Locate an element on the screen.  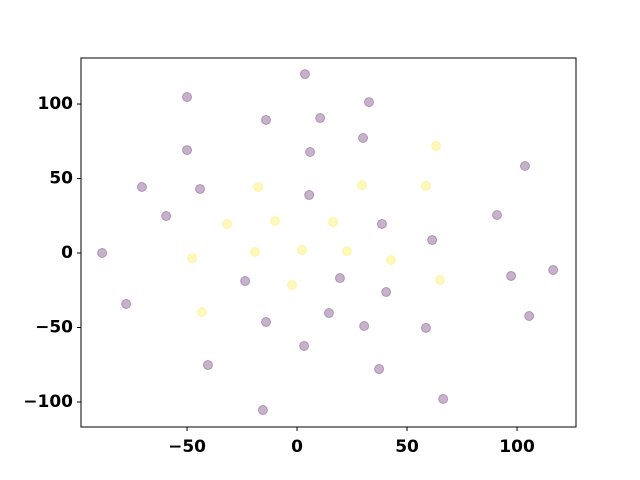
y-tick-label: 0 is located at coordinates (67, 253).